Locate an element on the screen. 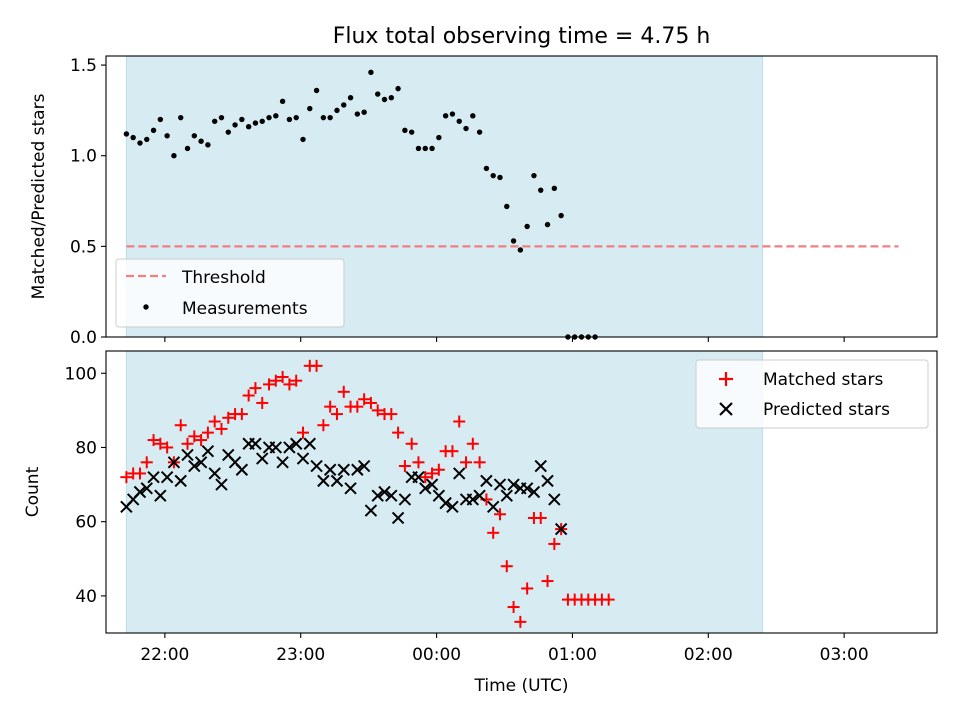  y-tick-label: 0.0 is located at coordinates (83, 338).